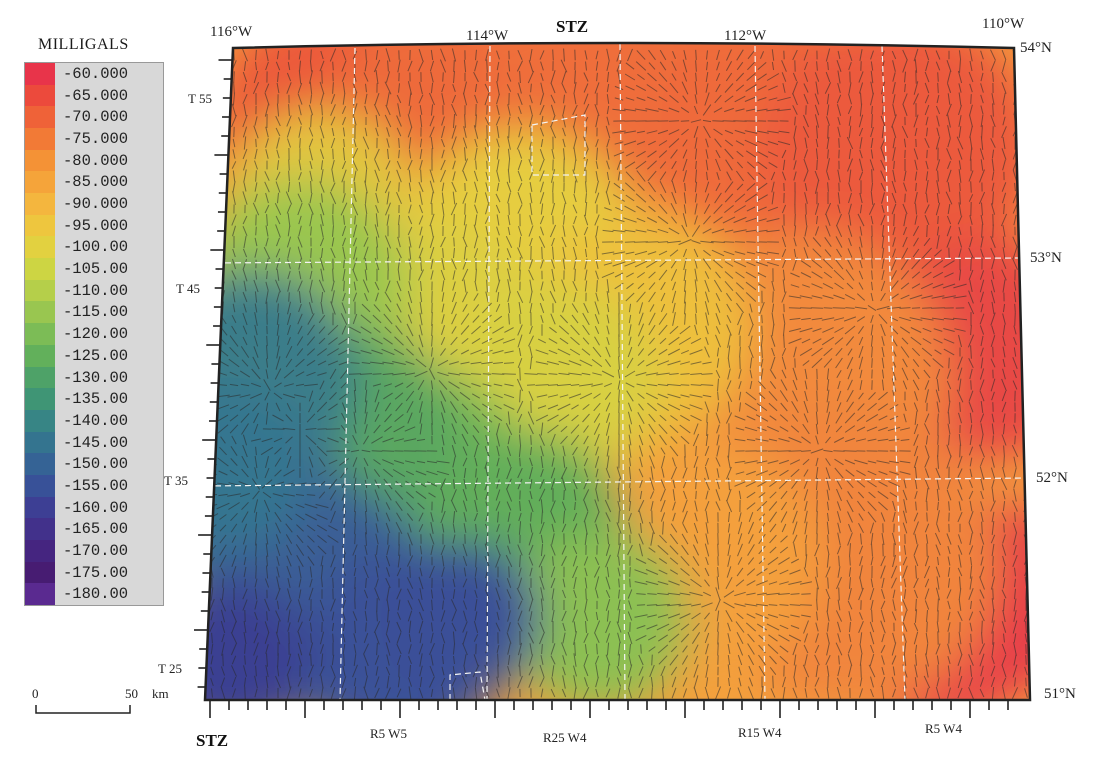 The height and width of the screenshot is (760, 1100). What do you see at coordinates (40, 247) in the screenshot?
I see `legend-swatch` at bounding box center [40, 247].